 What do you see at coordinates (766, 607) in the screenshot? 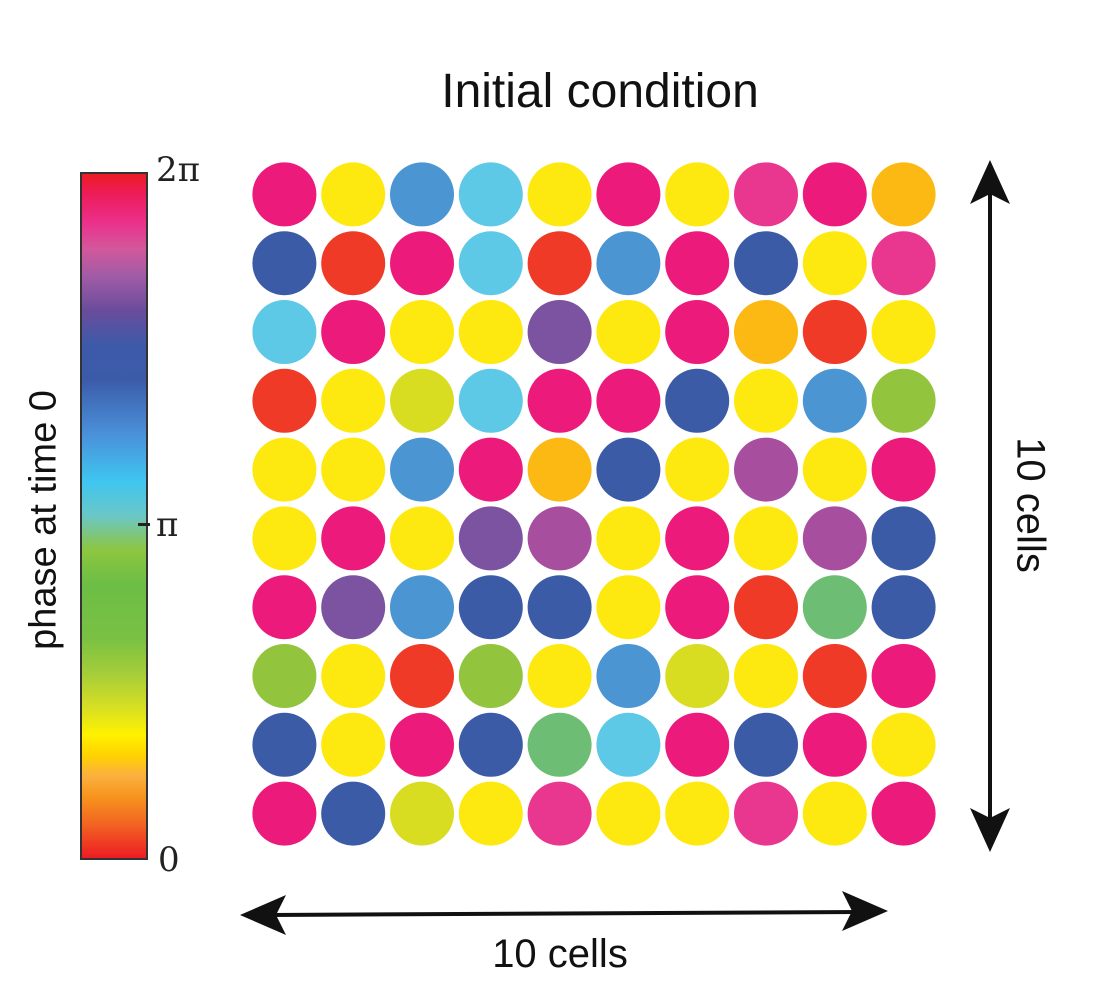
I see `cell-r7-c8` at bounding box center [766, 607].